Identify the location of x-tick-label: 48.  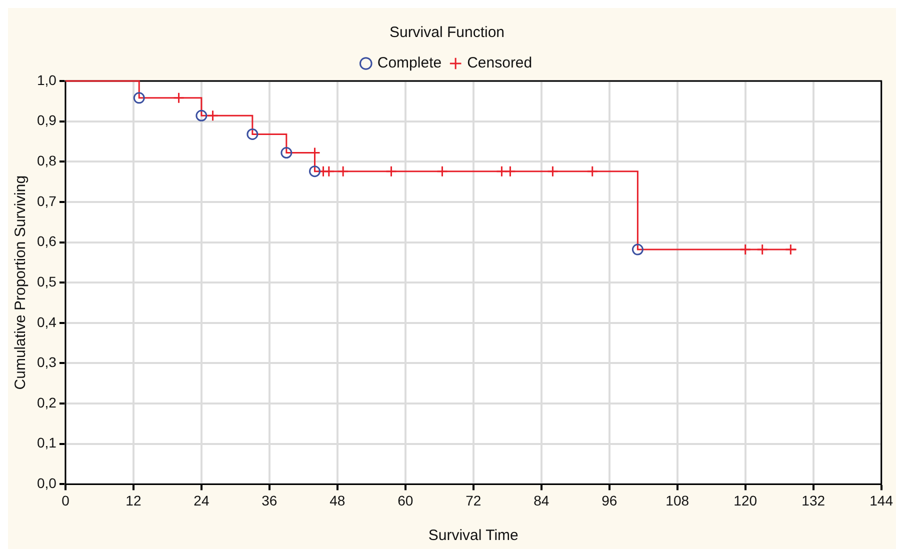
(338, 500).